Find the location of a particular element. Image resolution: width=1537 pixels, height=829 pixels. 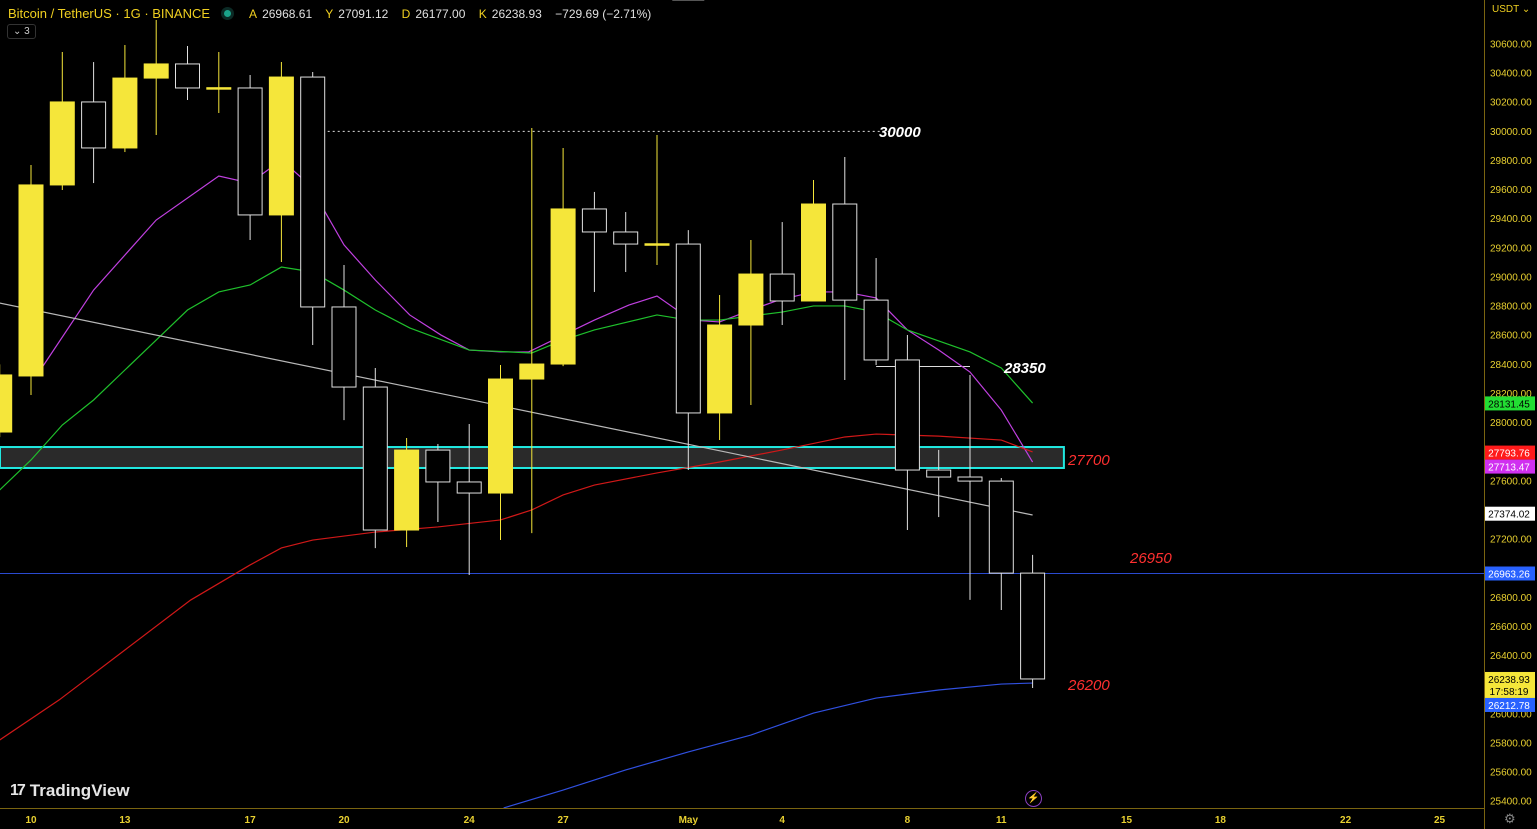

time-tick-label: 4 is located at coordinates (782, 820).